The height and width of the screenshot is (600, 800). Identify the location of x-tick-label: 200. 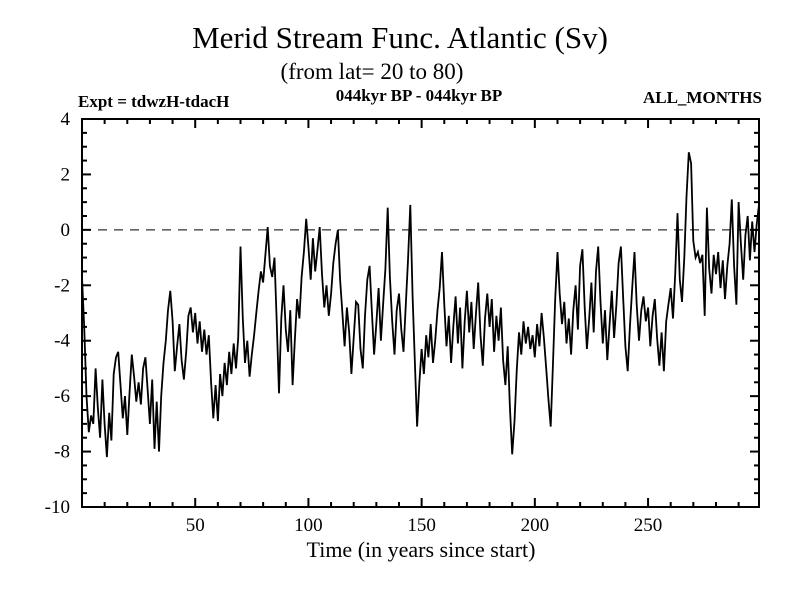
(535, 525).